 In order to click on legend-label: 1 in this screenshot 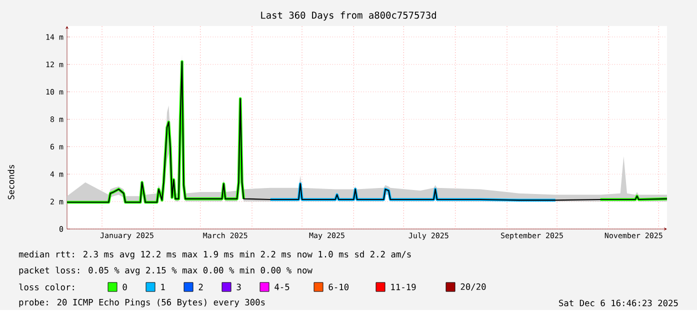, I will do `click(163, 287)`.